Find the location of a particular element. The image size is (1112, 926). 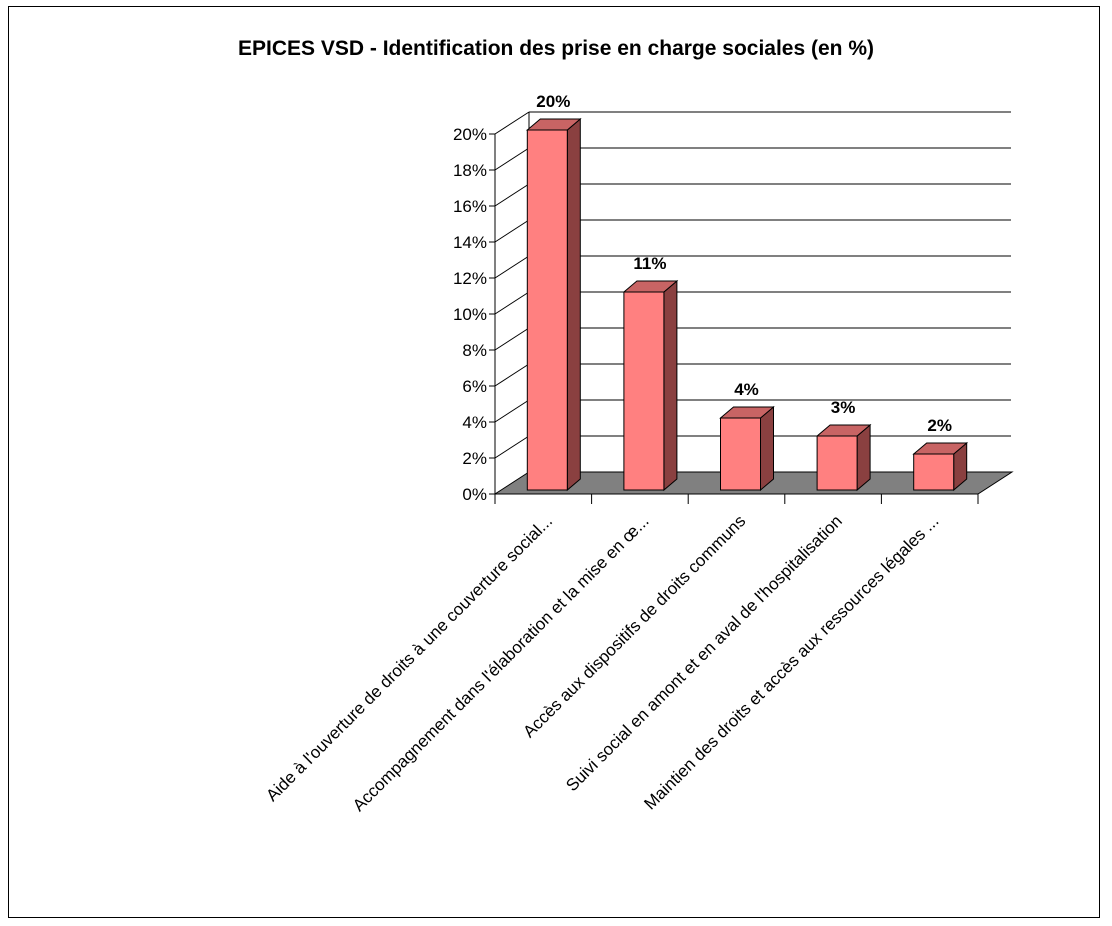

y-tick-label: 8% is located at coordinates (474, 350).